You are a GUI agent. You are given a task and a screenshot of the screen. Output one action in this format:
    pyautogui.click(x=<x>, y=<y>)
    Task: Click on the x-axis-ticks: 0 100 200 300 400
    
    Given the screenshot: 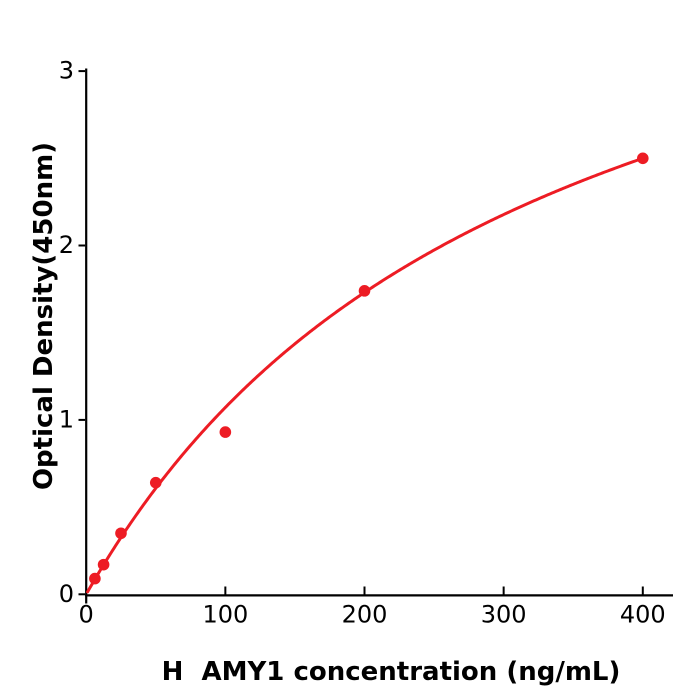 What is the action you would take?
    pyautogui.click(x=372, y=607)
    